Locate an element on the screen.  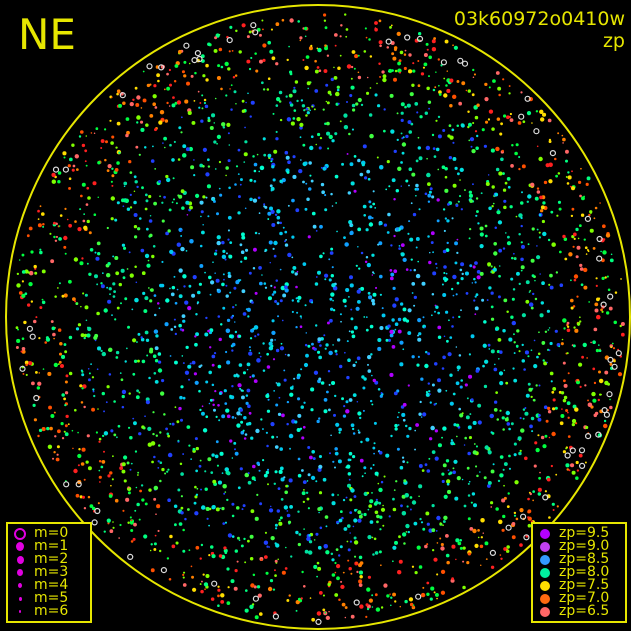
magnitude-label: m=0 is located at coordinates (51, 533).